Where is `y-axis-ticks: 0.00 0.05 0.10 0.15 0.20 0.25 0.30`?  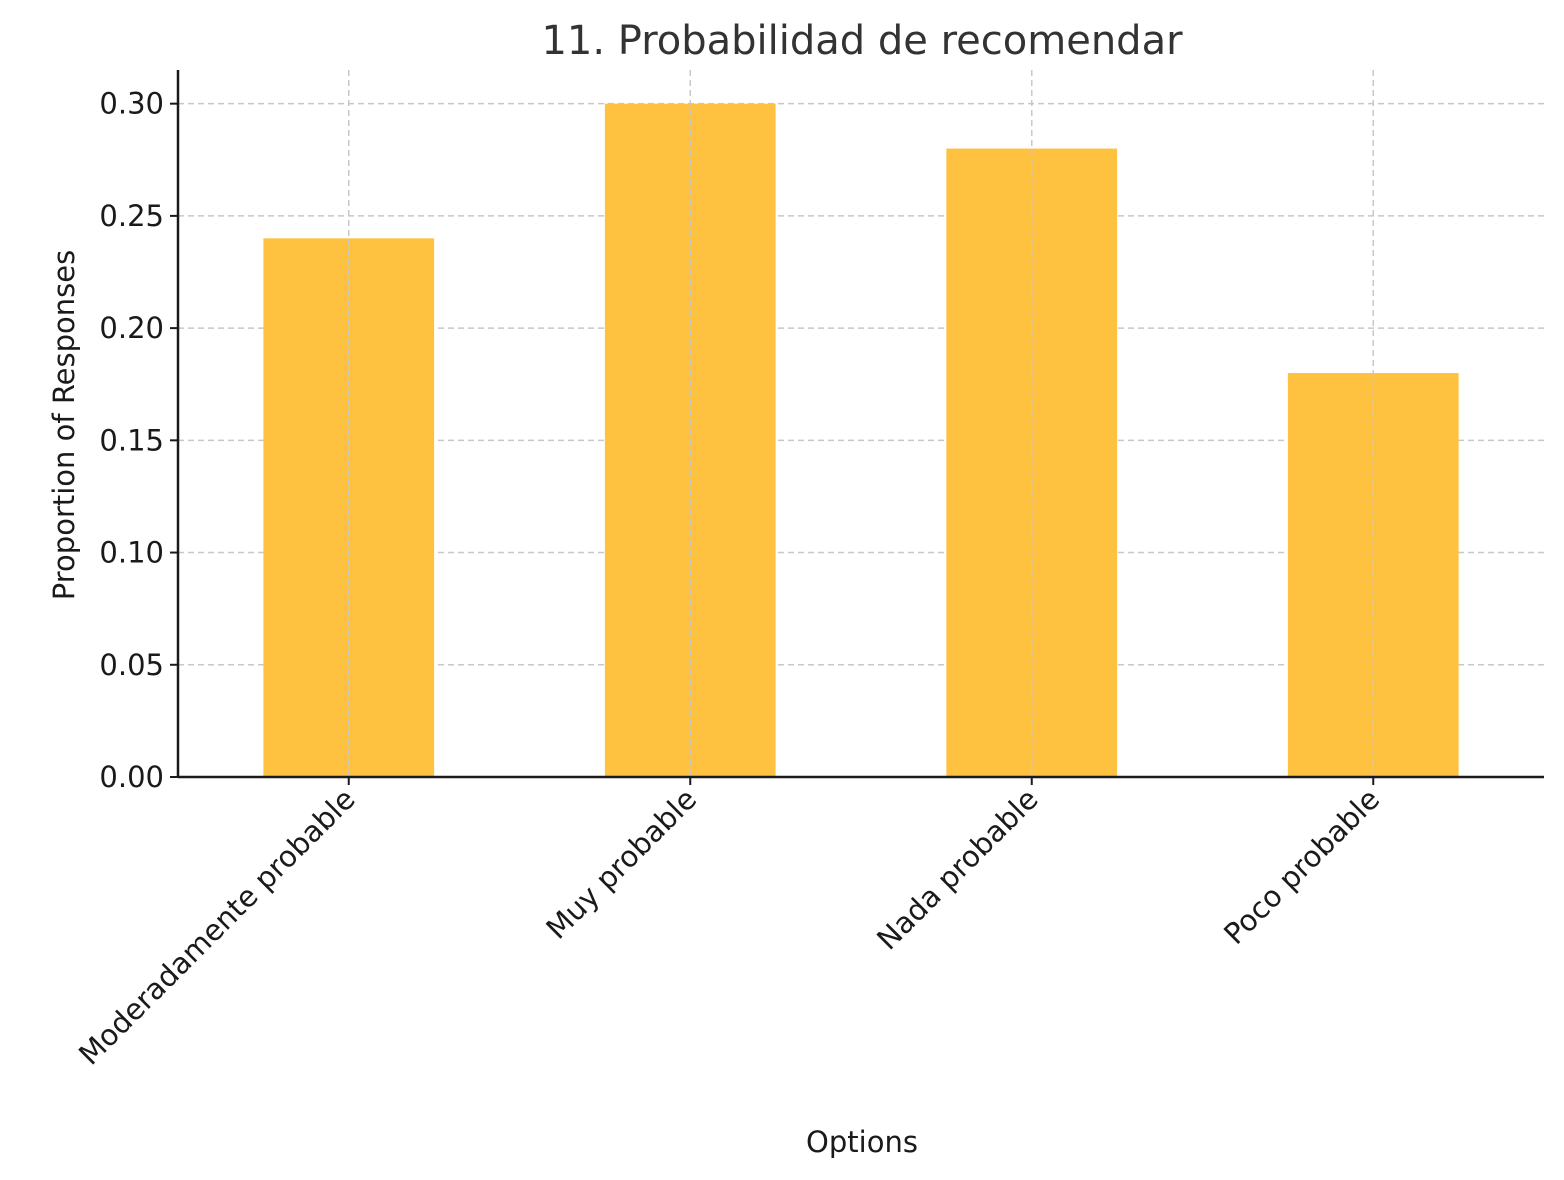 y-axis-ticks: 0.00 0.05 0.10 0.15 0.20 0.25 0.30 is located at coordinates (138, 440).